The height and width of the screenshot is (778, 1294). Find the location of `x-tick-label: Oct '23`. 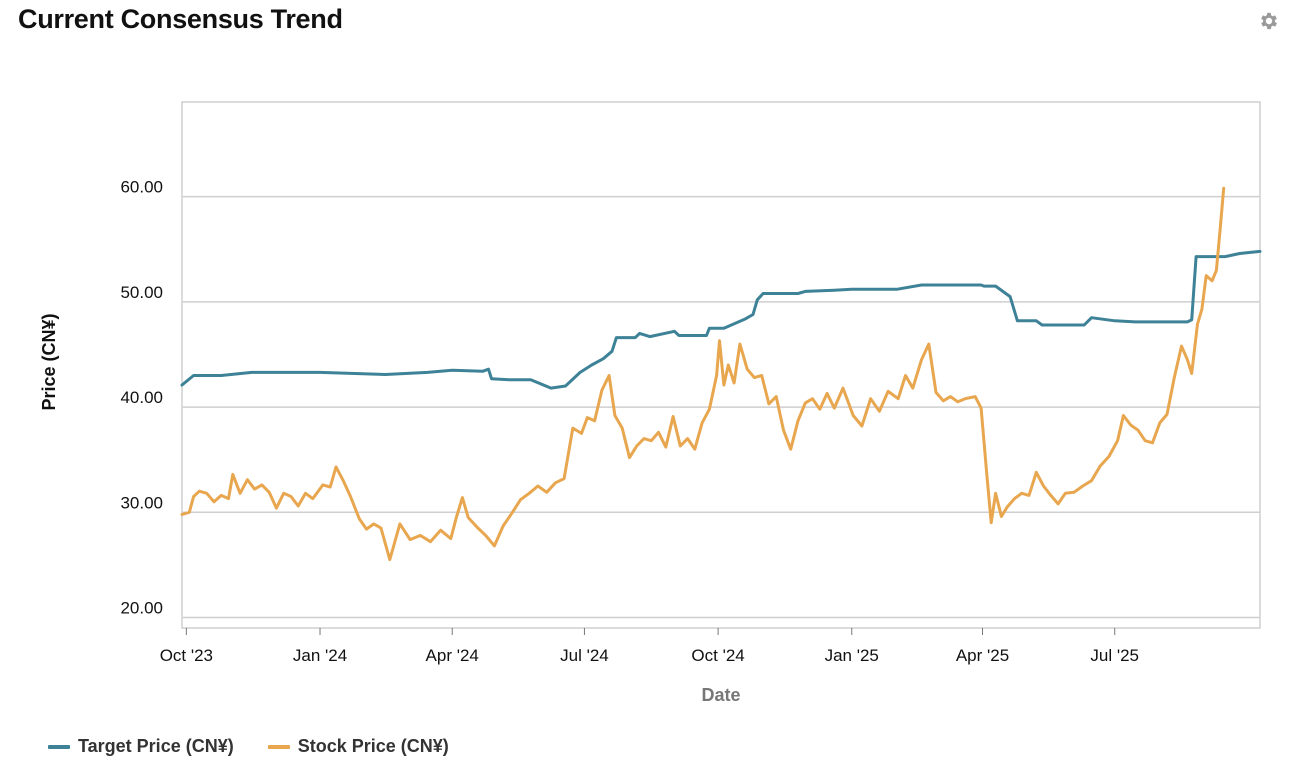

x-tick-label: Oct '23 is located at coordinates (186, 655).